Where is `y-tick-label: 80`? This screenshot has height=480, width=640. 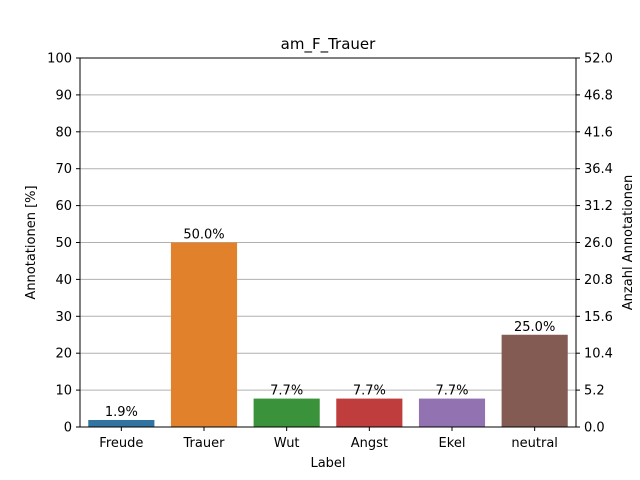
y-tick-label: 80 is located at coordinates (63, 132).